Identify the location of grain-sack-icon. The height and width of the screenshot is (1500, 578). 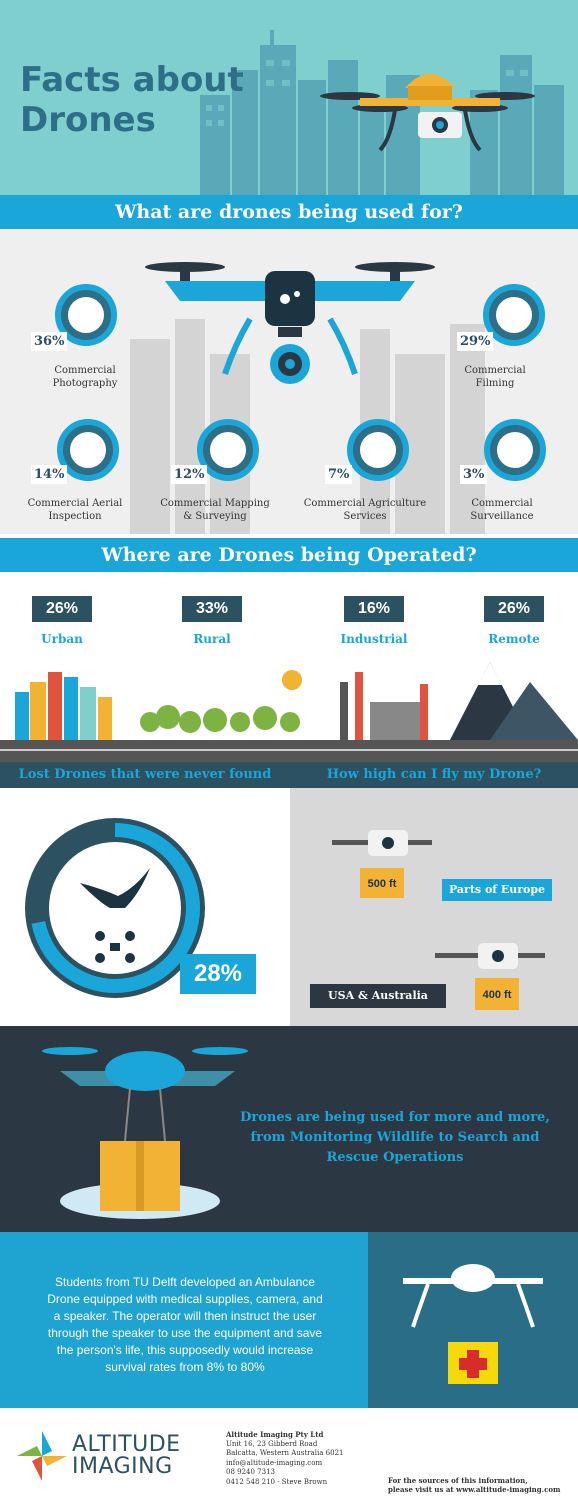
(378, 450).